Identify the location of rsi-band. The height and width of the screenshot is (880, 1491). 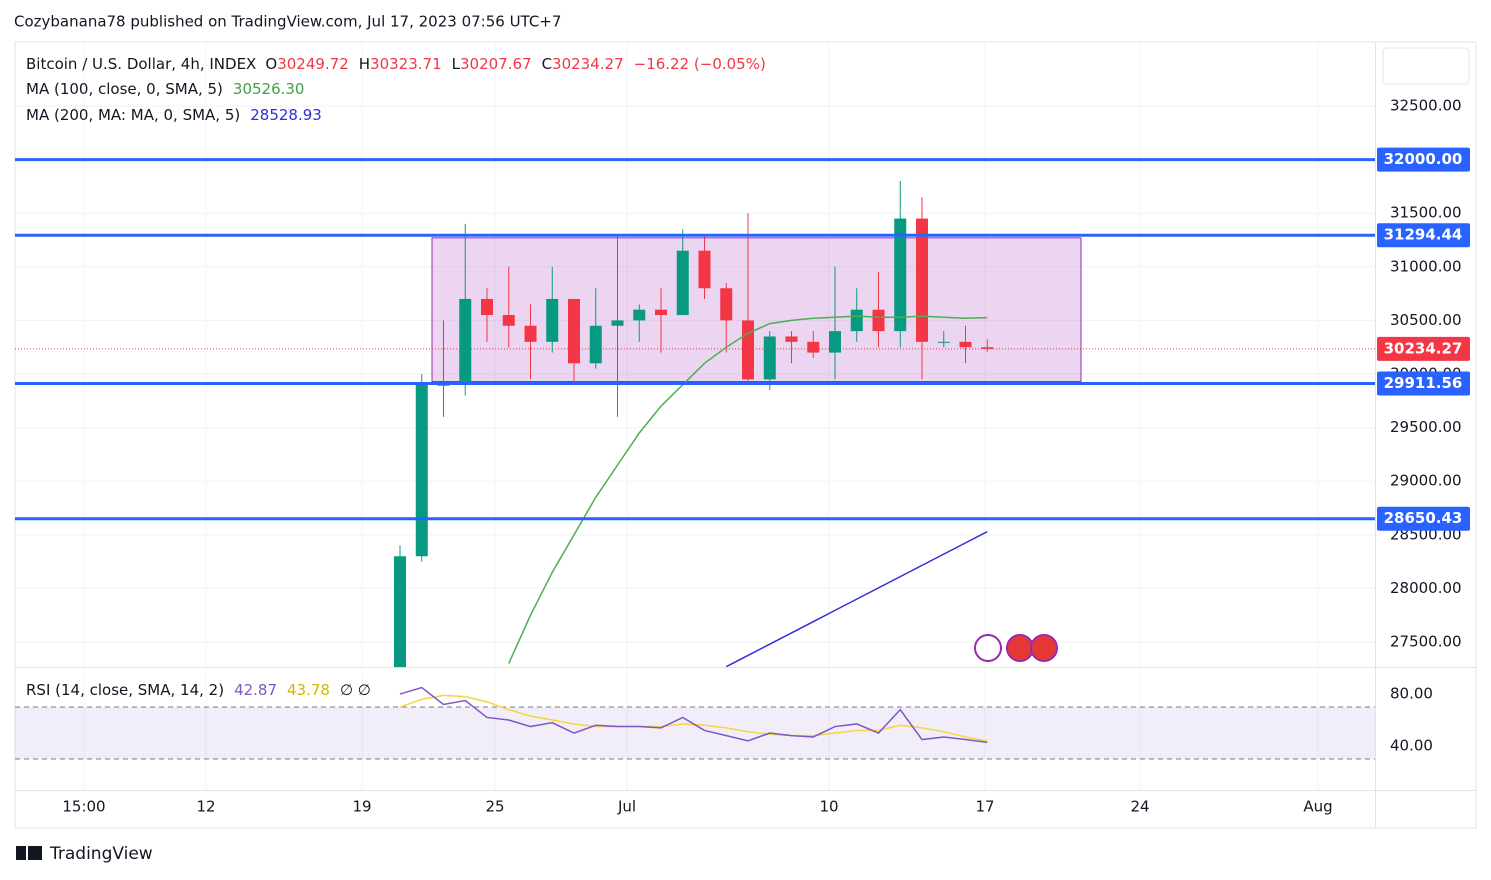
(695, 733).